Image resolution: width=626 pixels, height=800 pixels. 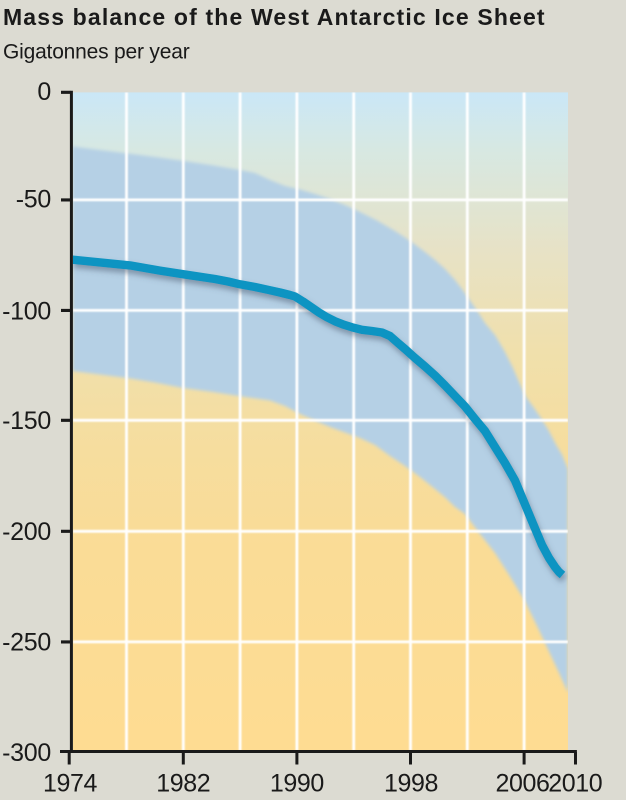 What do you see at coordinates (26, 421) in the screenshot?
I see `svg-text: -150` at bounding box center [26, 421].